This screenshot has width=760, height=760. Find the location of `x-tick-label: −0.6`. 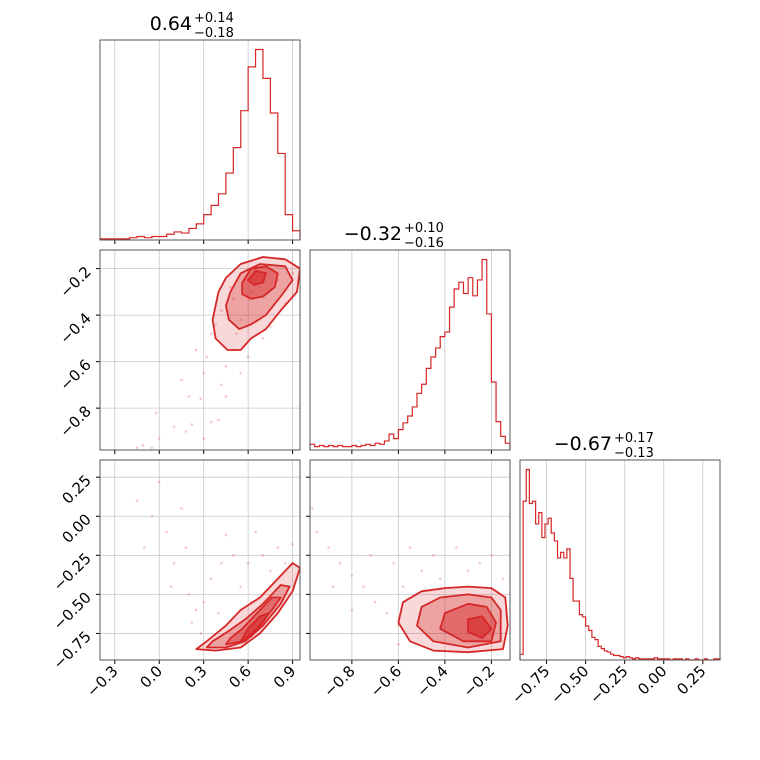

x-tick-label: −0.6 is located at coordinates (386, 681).